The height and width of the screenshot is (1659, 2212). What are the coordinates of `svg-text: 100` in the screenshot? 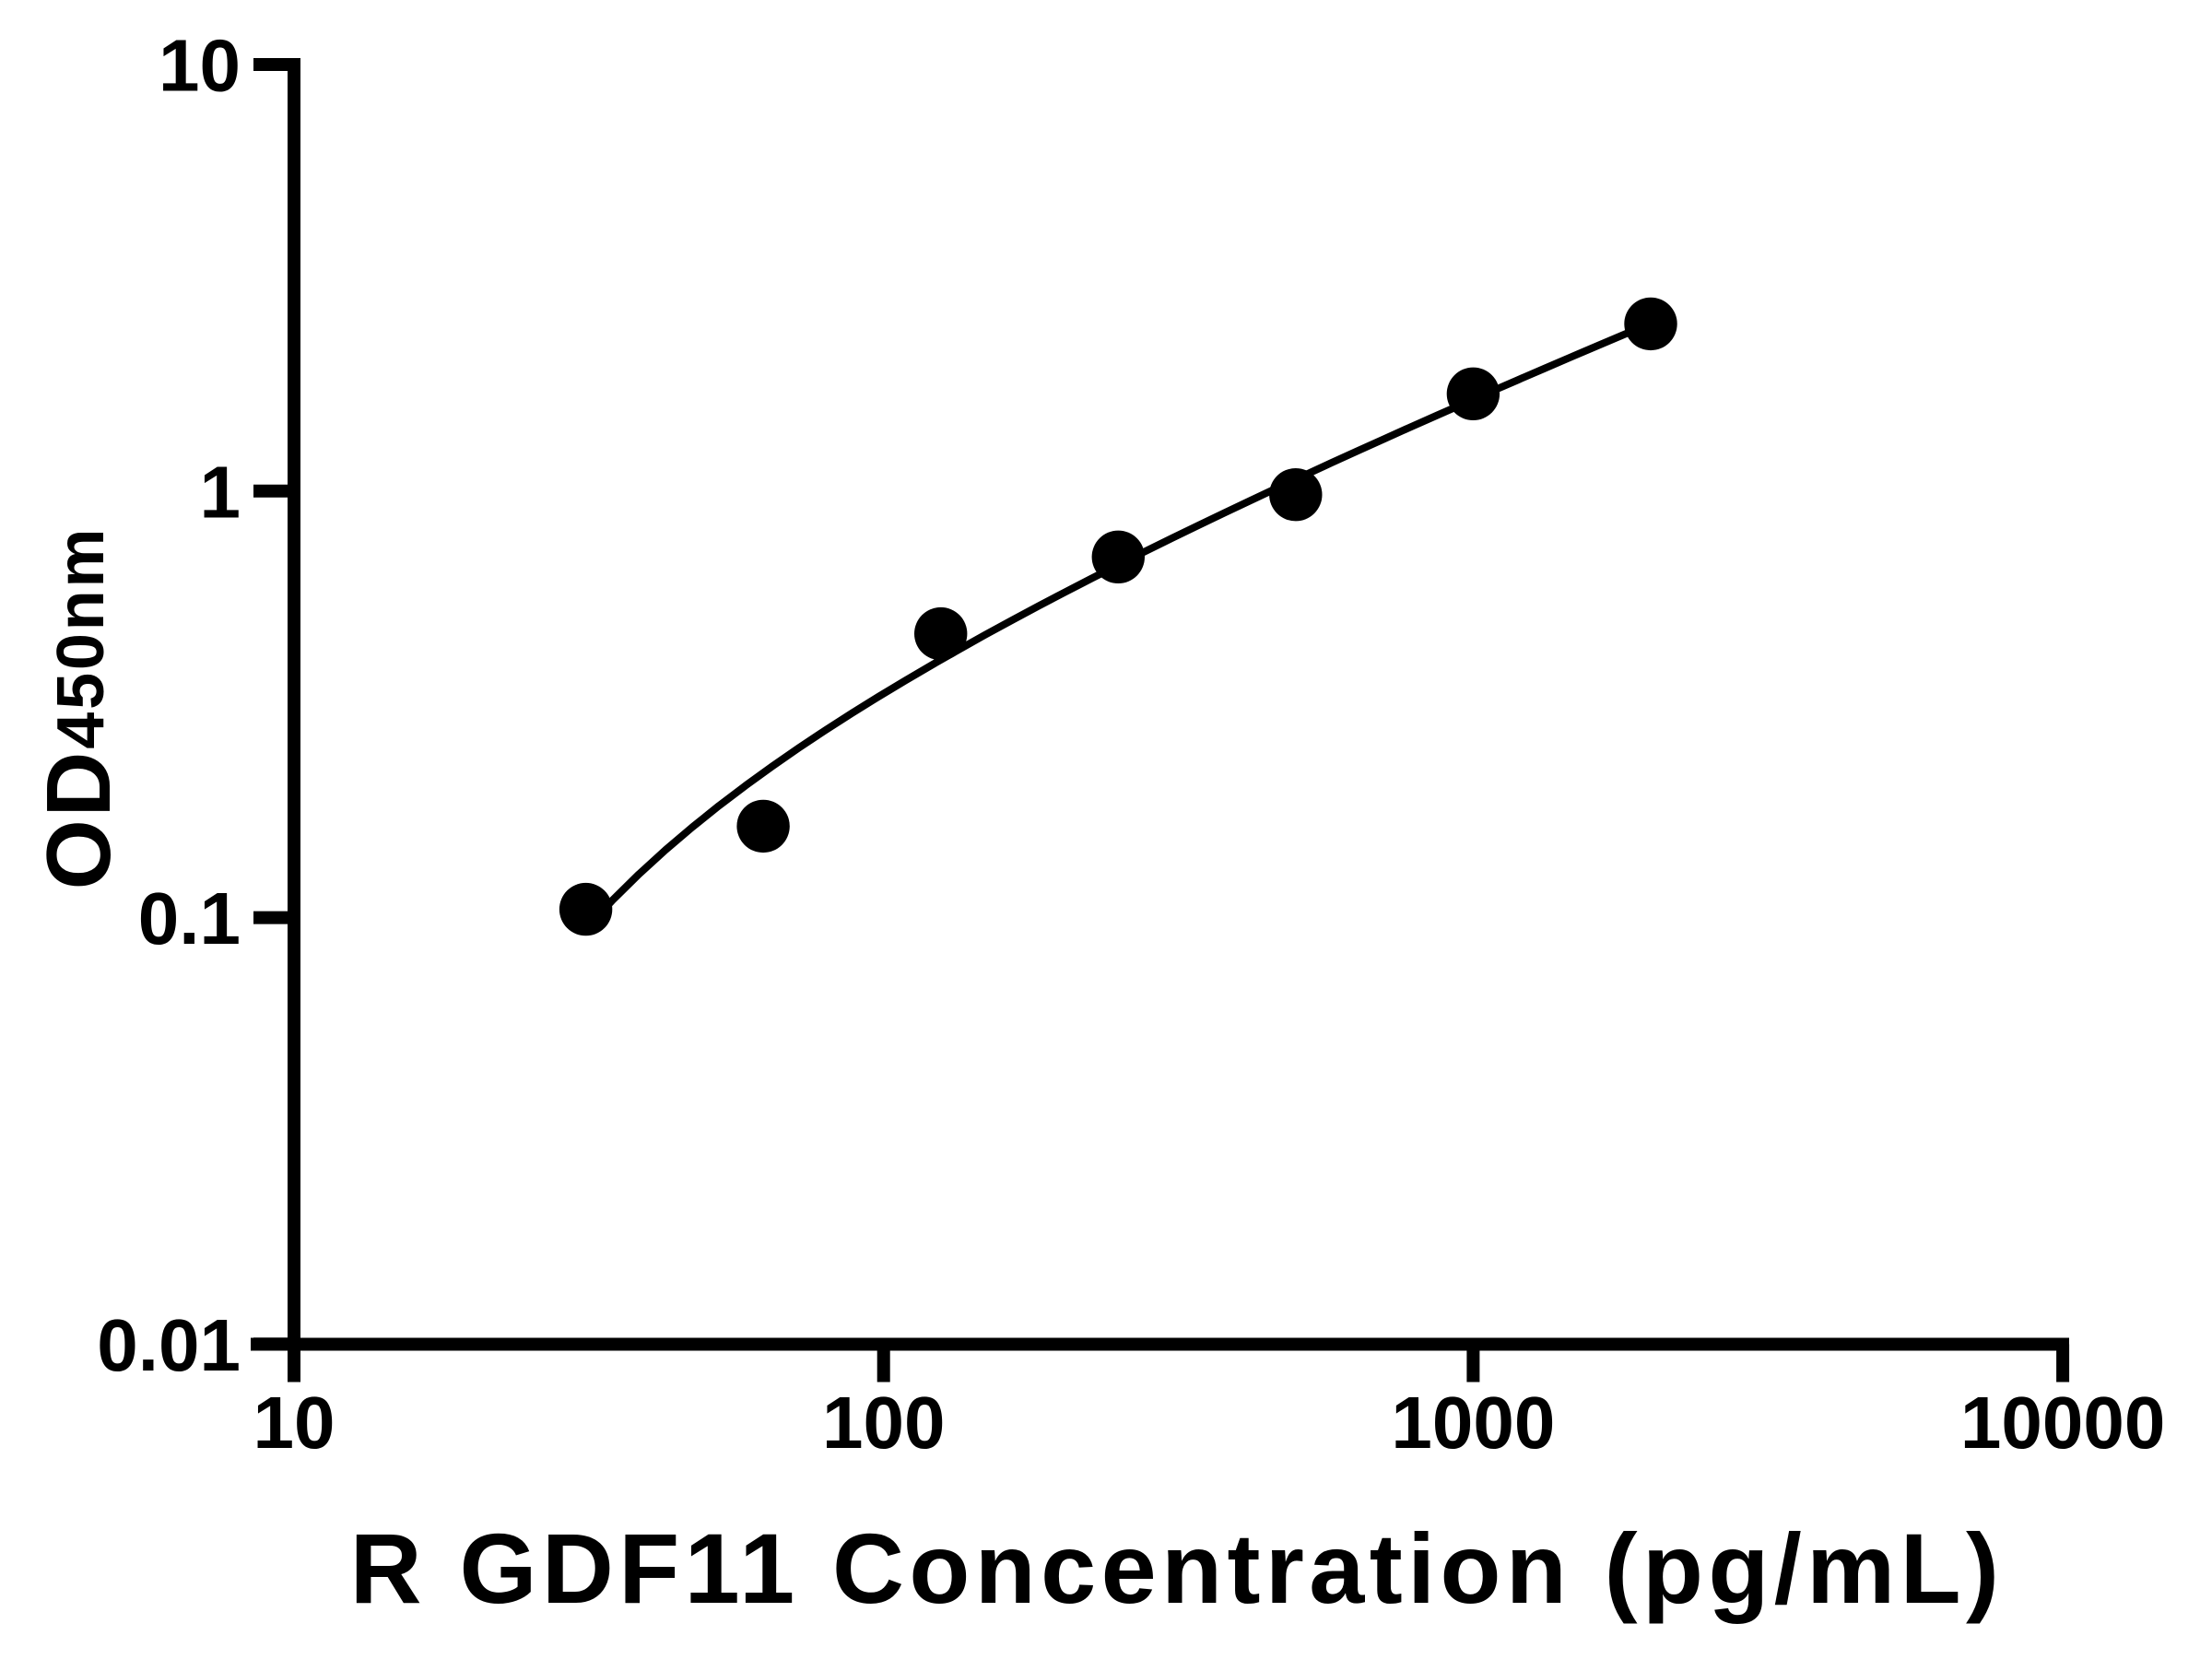 It's located at (883, 1423).